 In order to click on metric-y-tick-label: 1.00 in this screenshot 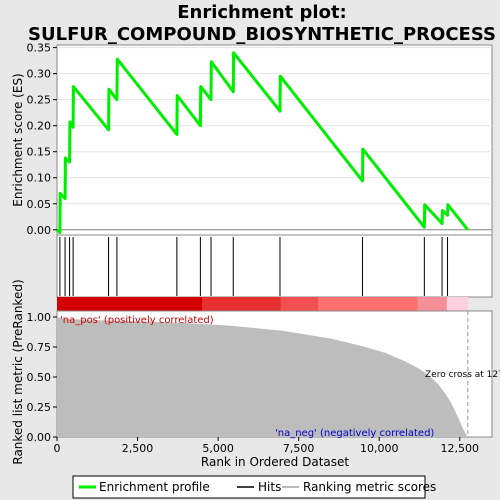, I will do `click(39, 317)`.